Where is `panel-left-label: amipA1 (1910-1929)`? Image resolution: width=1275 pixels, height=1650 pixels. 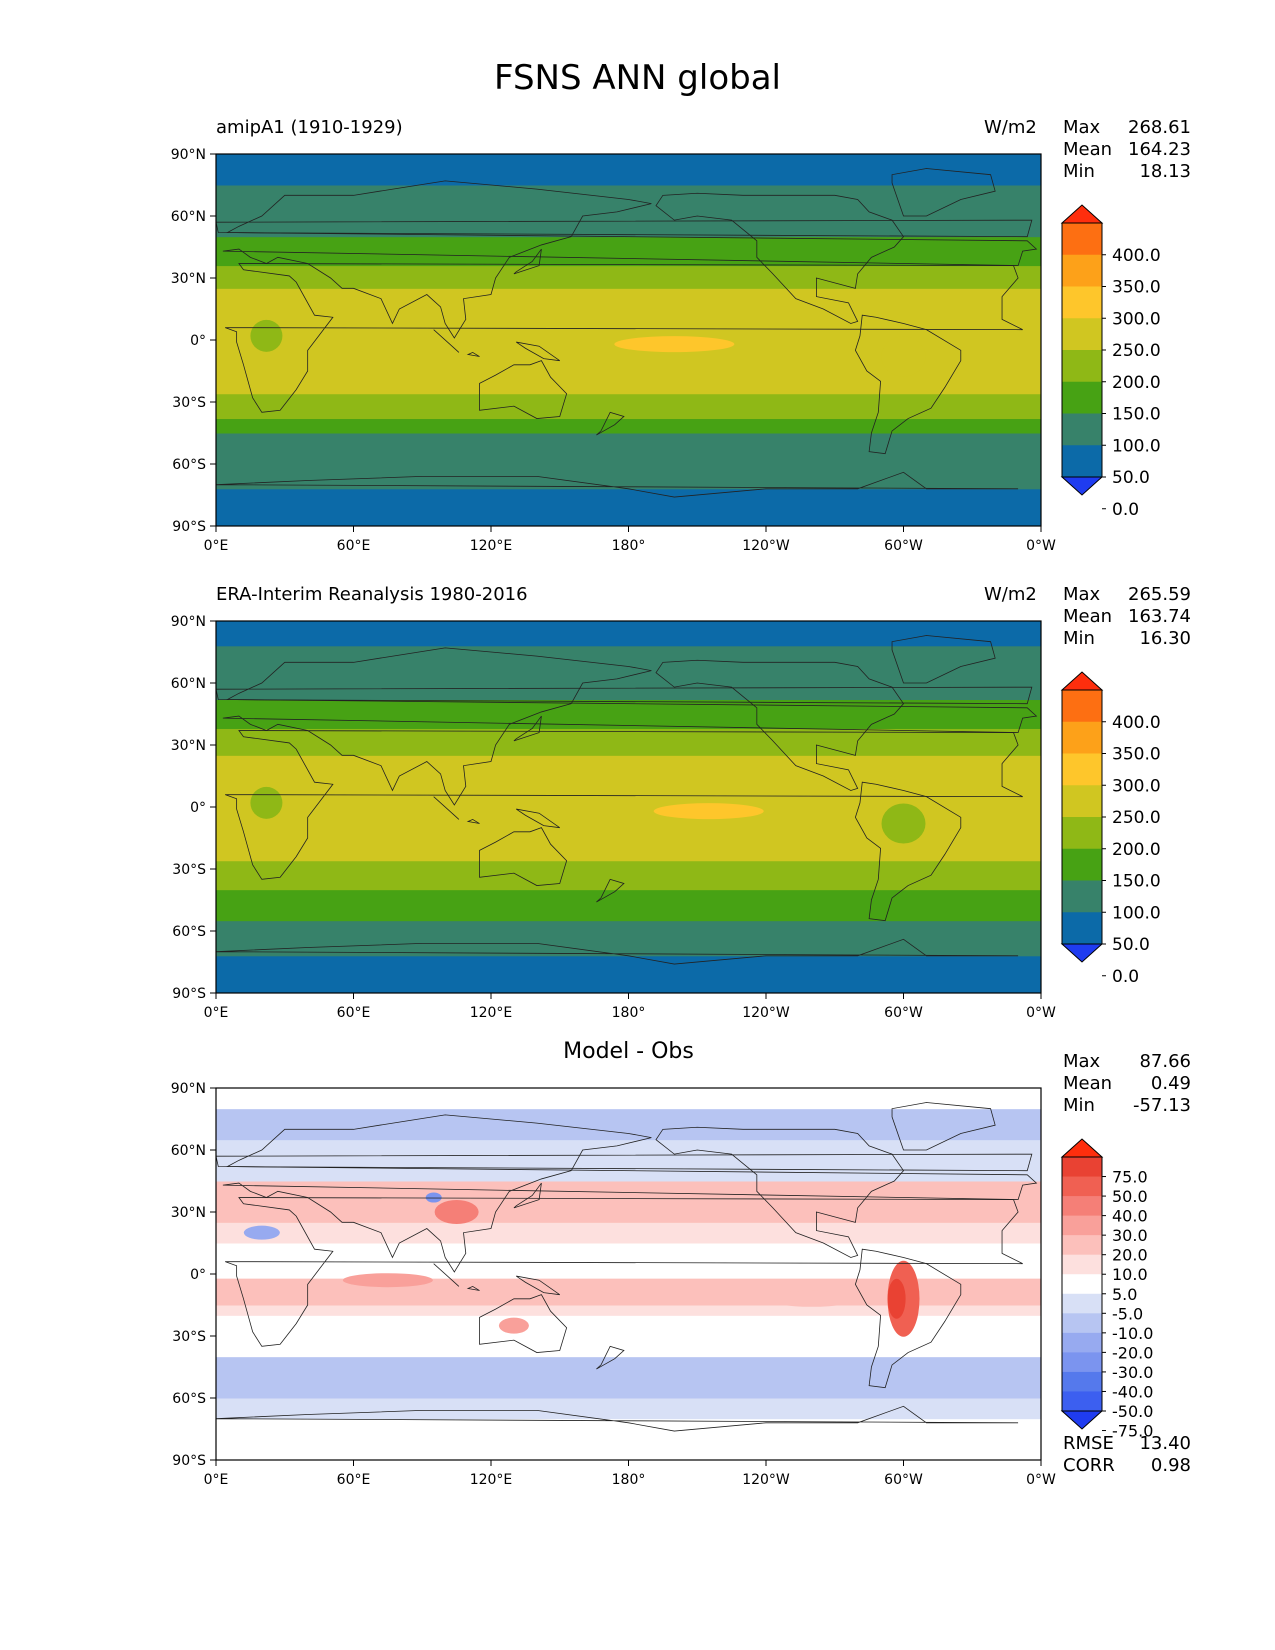 panel-left-label: amipA1 (1910-1929) is located at coordinates (309, 127).